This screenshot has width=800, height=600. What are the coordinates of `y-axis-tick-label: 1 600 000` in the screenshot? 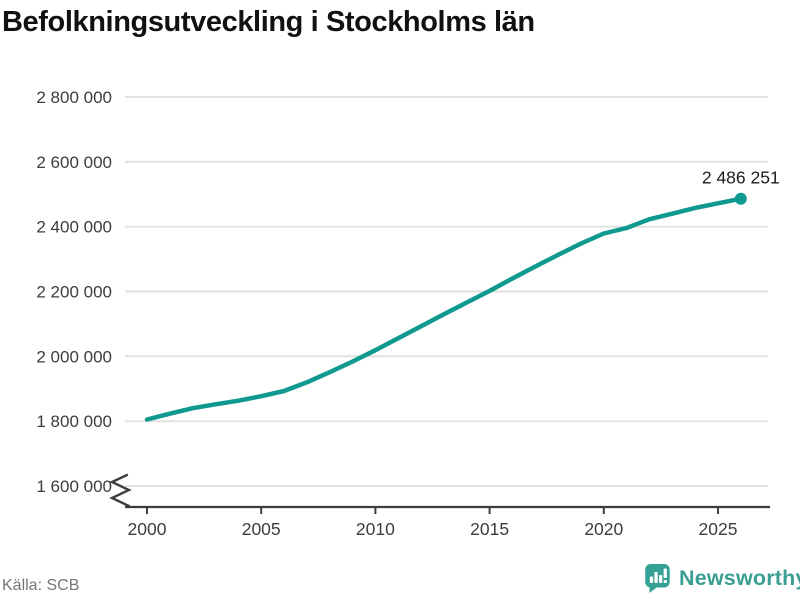 It's located at (74, 486).